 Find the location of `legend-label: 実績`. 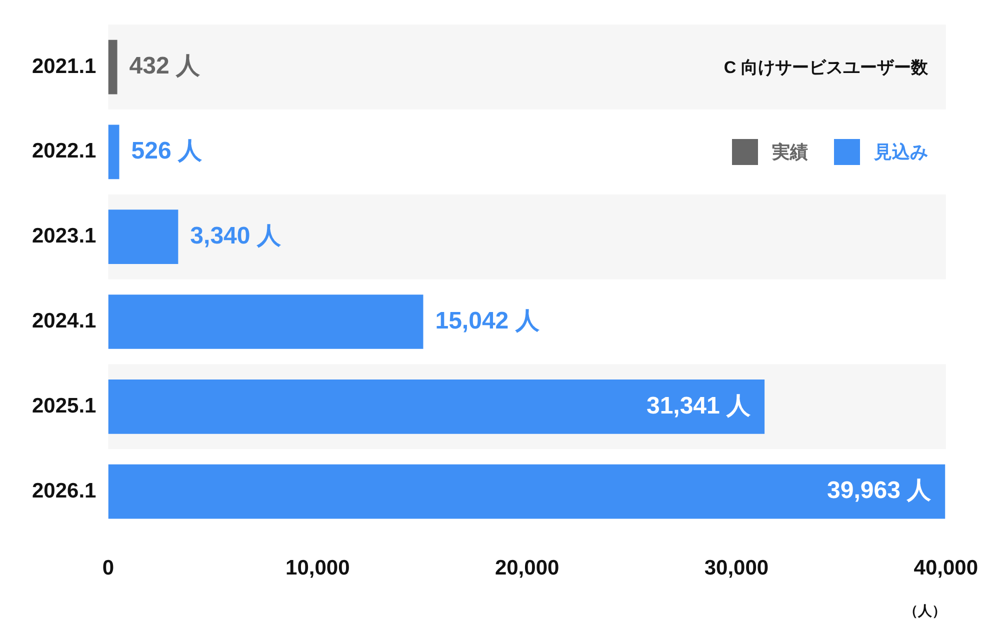

legend-label: 実績 is located at coordinates (790, 152).